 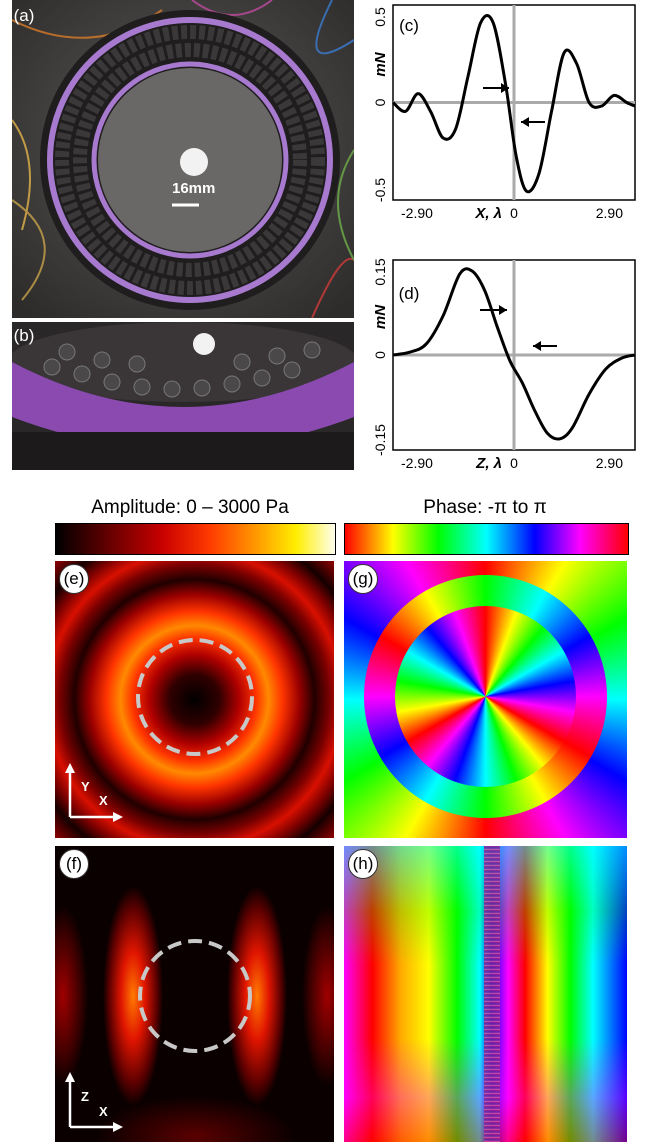 What do you see at coordinates (363, 864) in the screenshot?
I see `panel-label-h: (h)` at bounding box center [363, 864].